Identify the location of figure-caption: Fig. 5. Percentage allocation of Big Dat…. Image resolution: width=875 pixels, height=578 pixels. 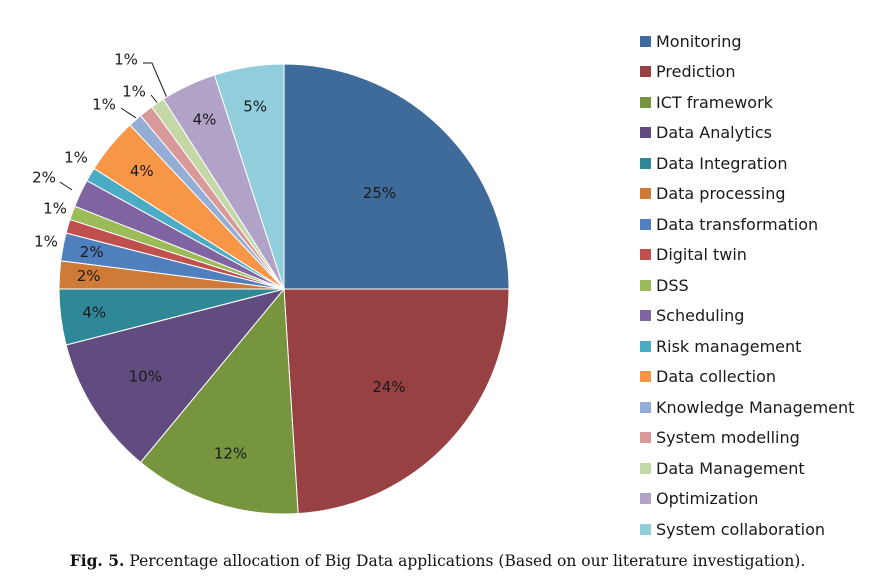
(437, 560).